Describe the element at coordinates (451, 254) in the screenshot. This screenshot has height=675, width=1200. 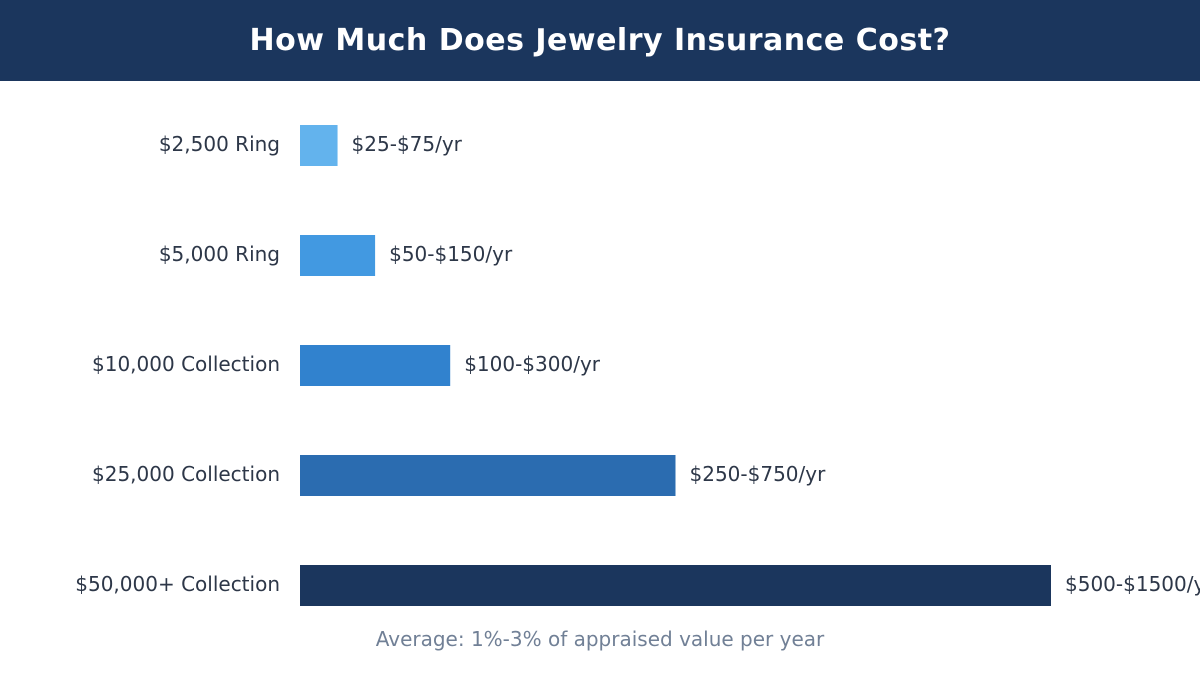
I see `value-label: $50-$150/yr` at that location.